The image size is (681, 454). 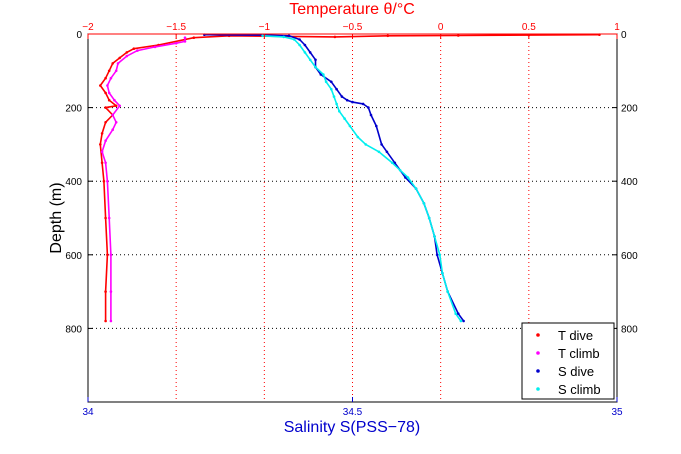 What do you see at coordinates (529, 27) in the screenshot?
I see `temperature-tick-label: 0.5` at bounding box center [529, 27].